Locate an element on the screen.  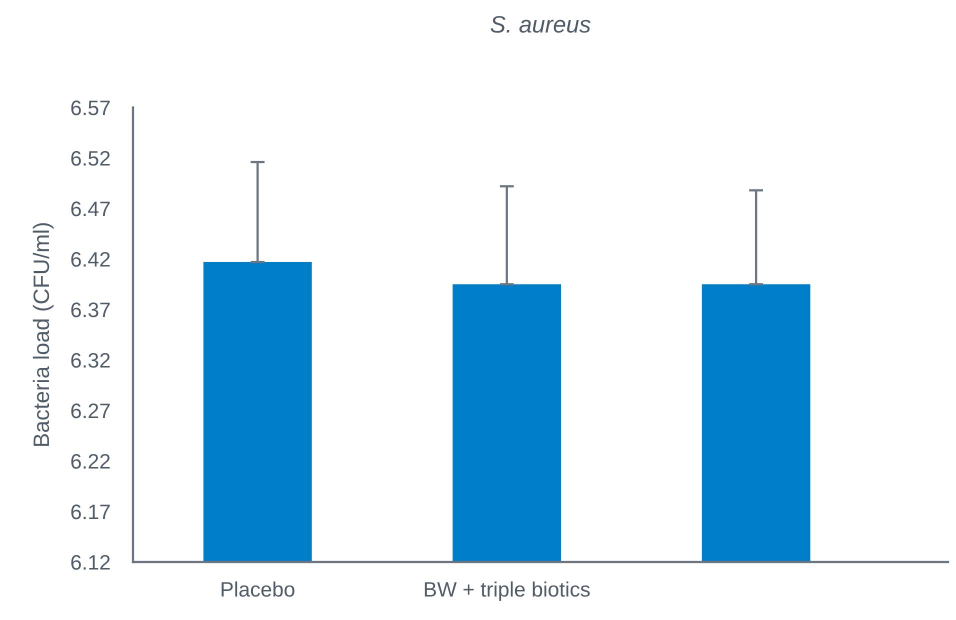
y-tick-label: 6.32 is located at coordinates (90, 360).